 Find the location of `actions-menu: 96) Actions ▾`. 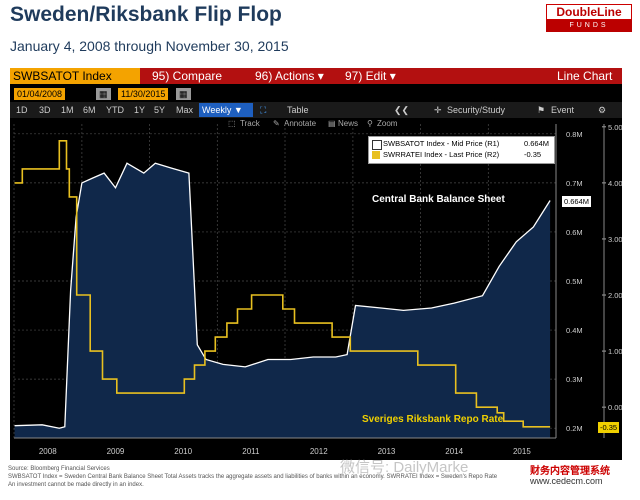

actions-menu: 96) Actions ▾ is located at coordinates (289, 76).